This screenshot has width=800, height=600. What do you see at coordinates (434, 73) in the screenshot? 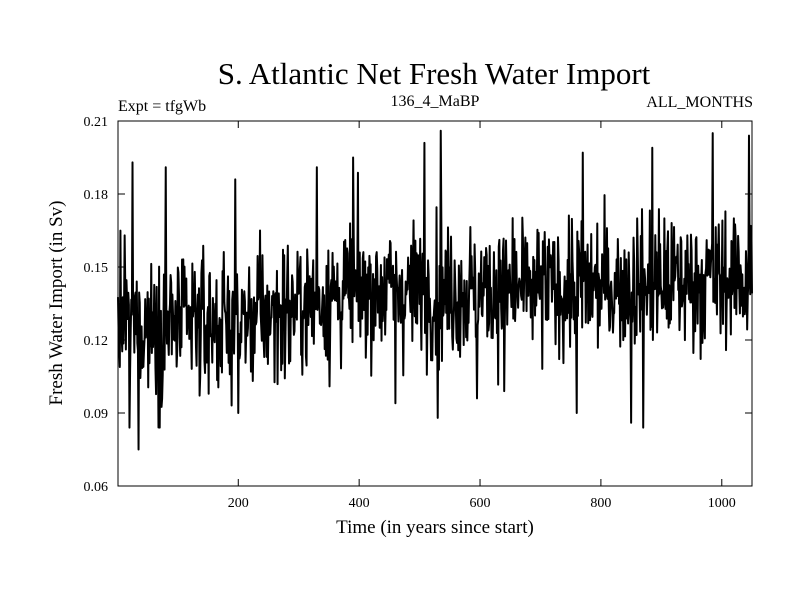
I see `chart-title: S. Atlantic Net Fresh Water Import` at bounding box center [434, 73].